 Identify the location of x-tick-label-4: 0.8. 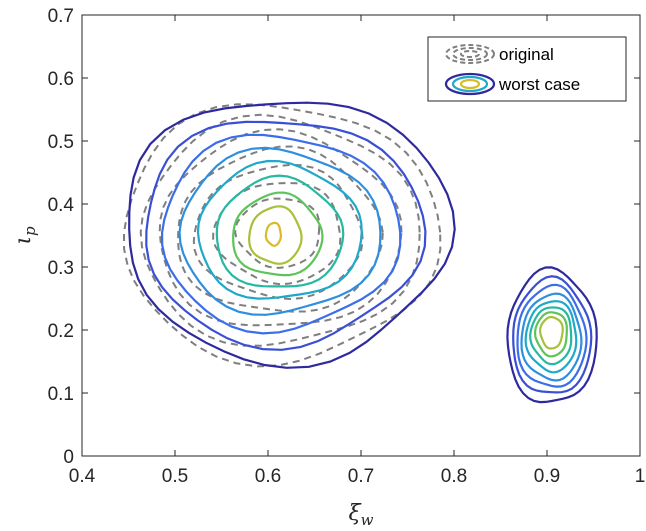
(454, 476).